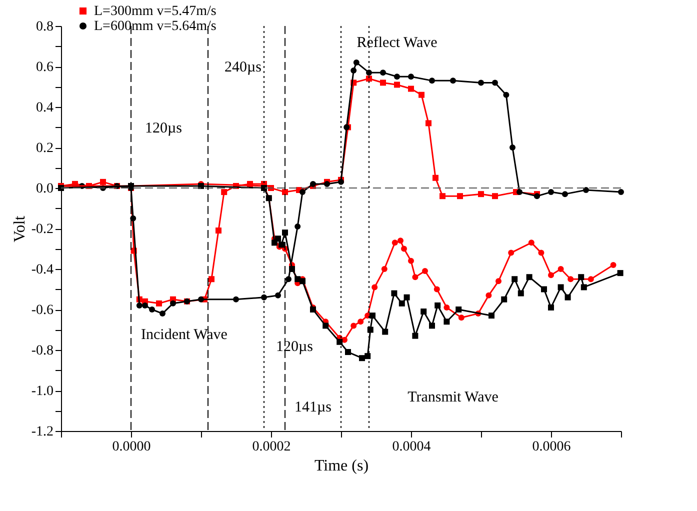  Describe the element at coordinates (551, 447) in the screenshot. I see `x-tick-label: 0.0006` at that location.